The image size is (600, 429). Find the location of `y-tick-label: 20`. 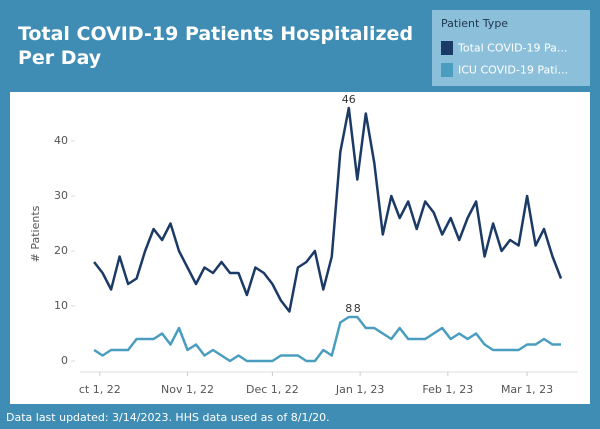

y-tick-label: 20 is located at coordinates (61, 250).